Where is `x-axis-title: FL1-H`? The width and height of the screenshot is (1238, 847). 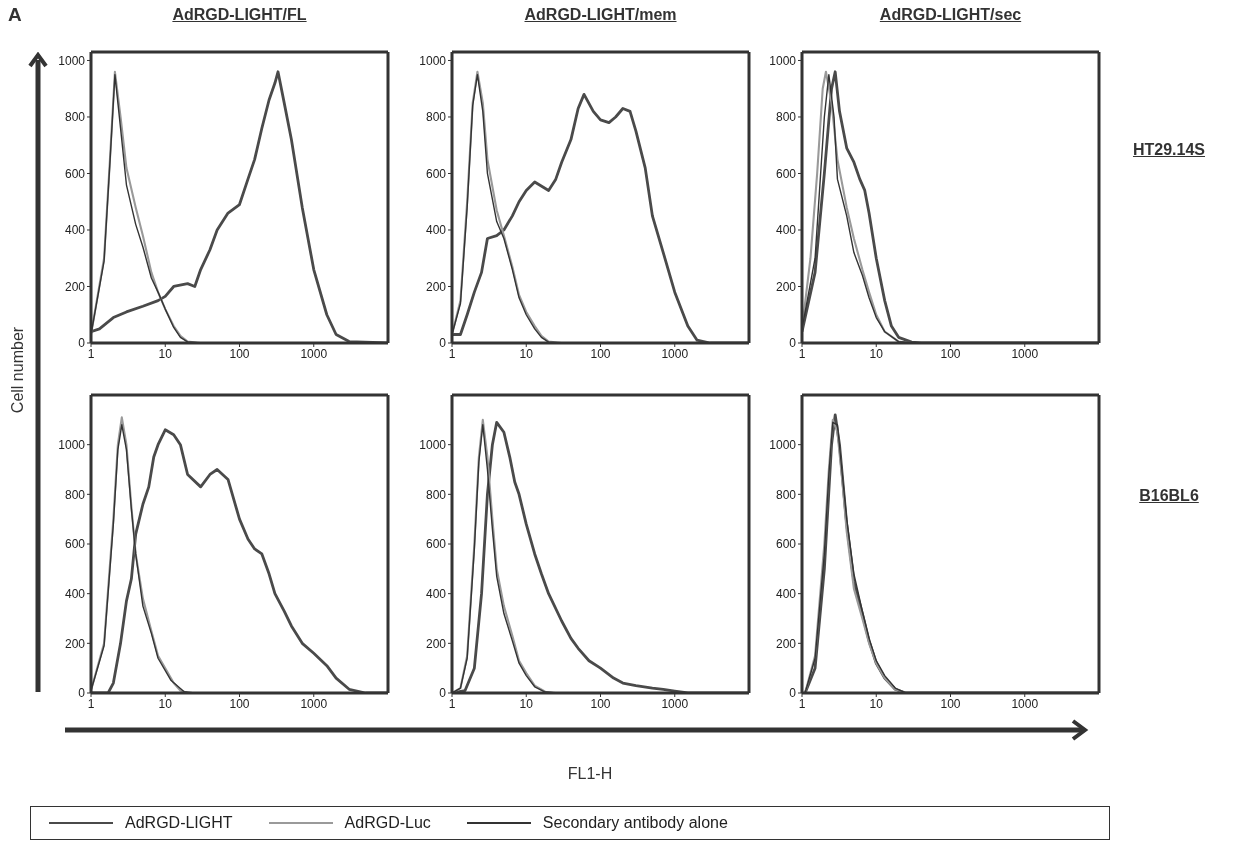 x-axis-title: FL1-H is located at coordinates (590, 774).